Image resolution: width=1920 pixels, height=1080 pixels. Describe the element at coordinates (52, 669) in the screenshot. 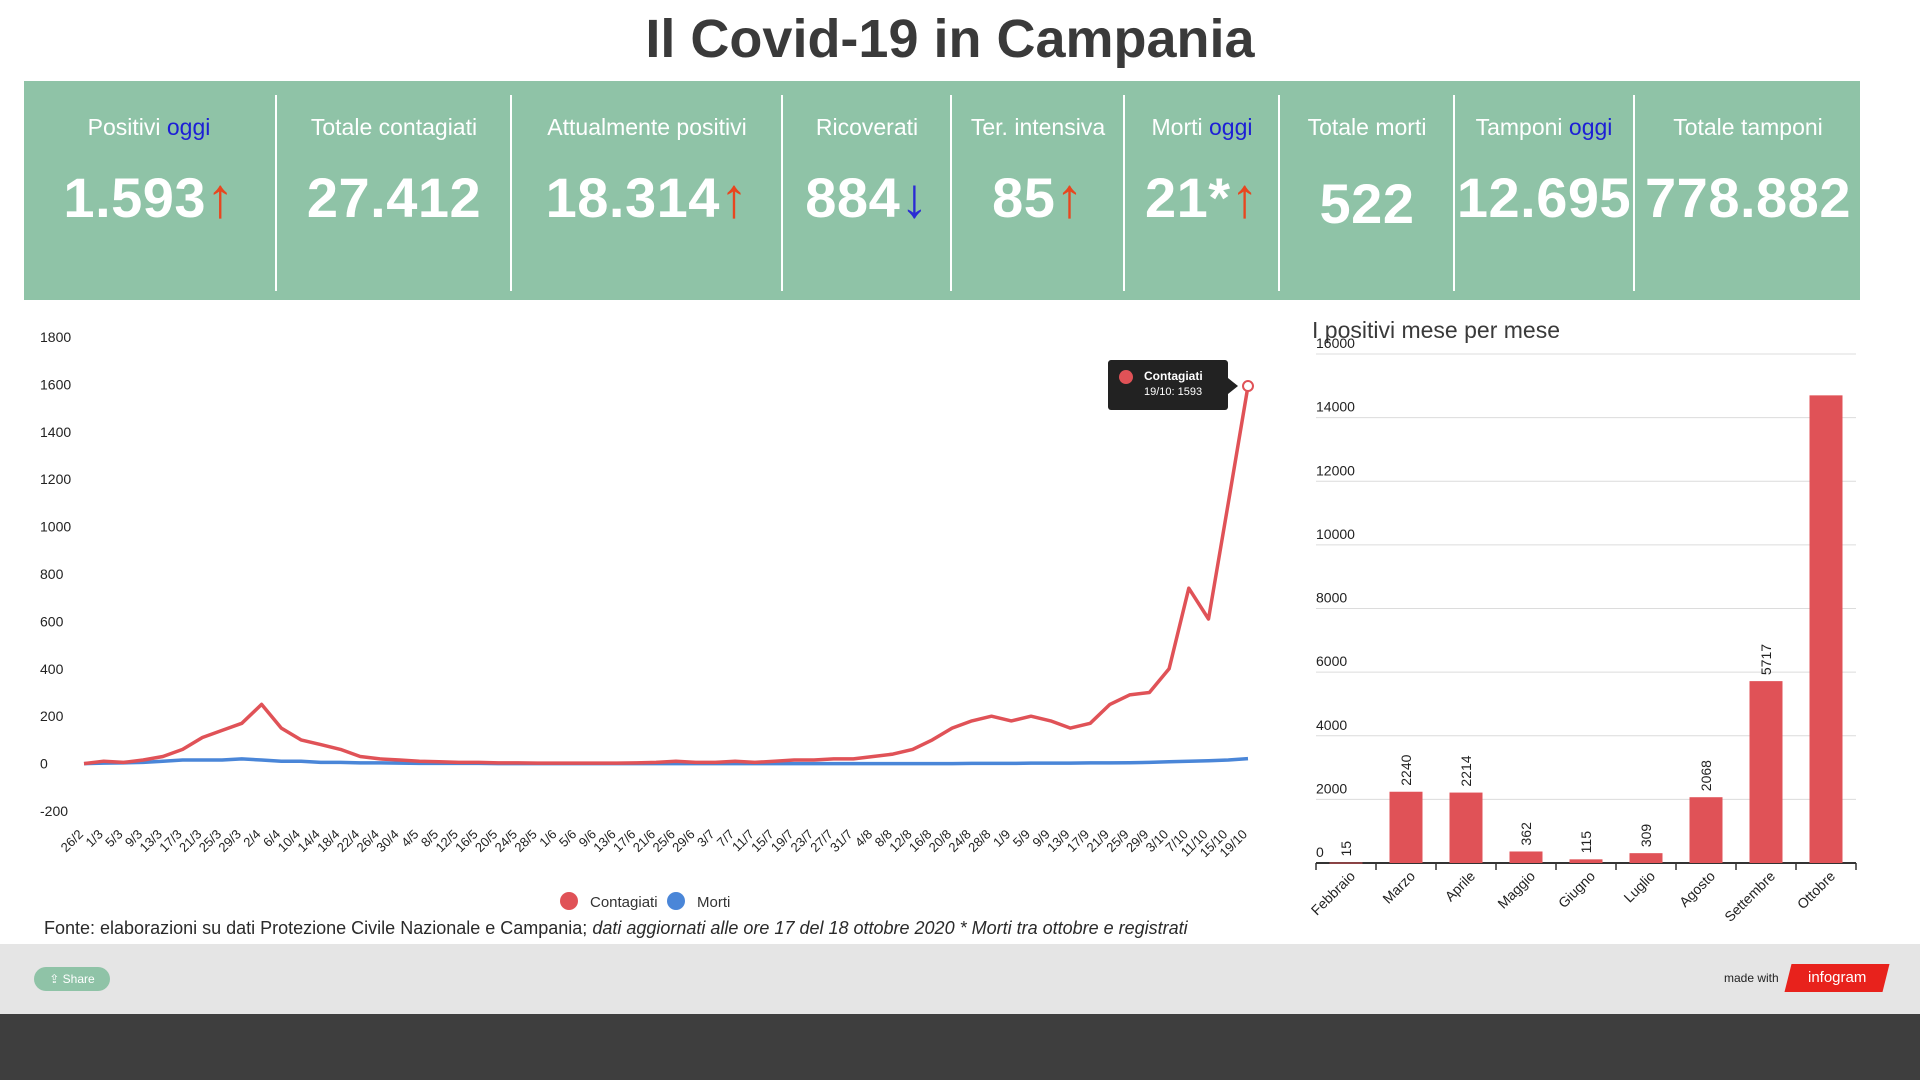

I see `y-tick-label: 400` at that location.